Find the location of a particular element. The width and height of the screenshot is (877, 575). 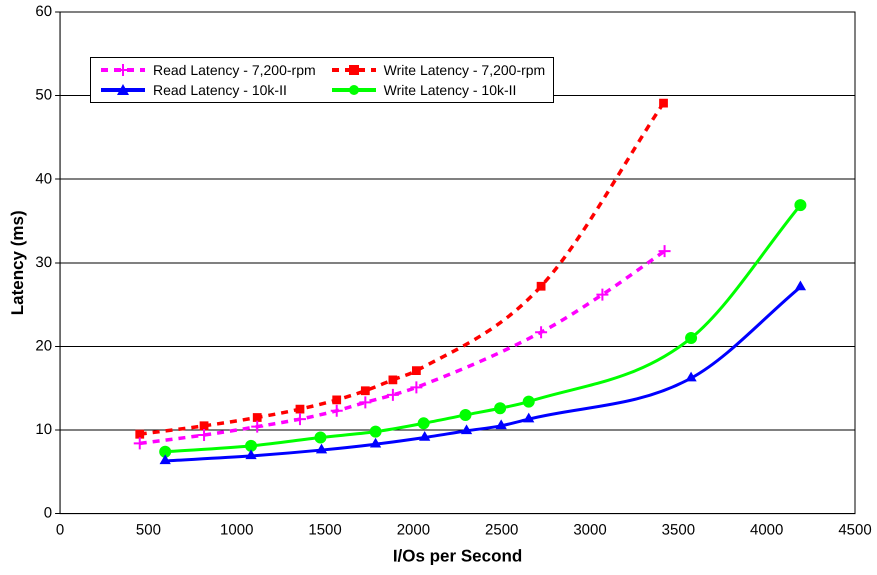

x-axis-title: I/Os per Second is located at coordinates (457, 556).